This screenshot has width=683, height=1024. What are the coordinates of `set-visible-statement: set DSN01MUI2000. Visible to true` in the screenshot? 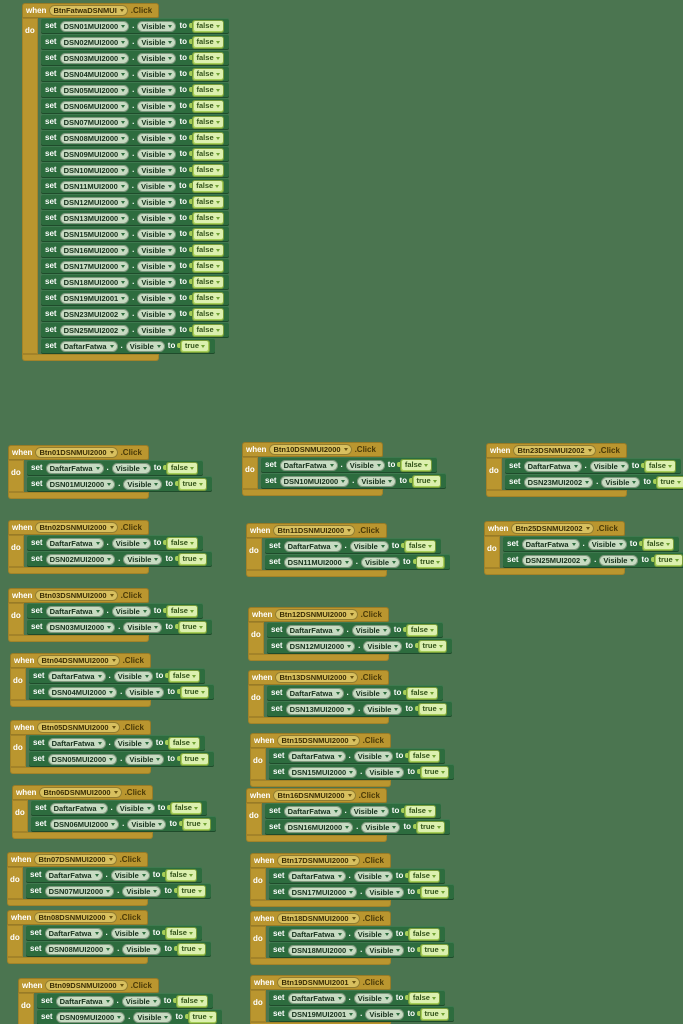 It's located at (120, 484).